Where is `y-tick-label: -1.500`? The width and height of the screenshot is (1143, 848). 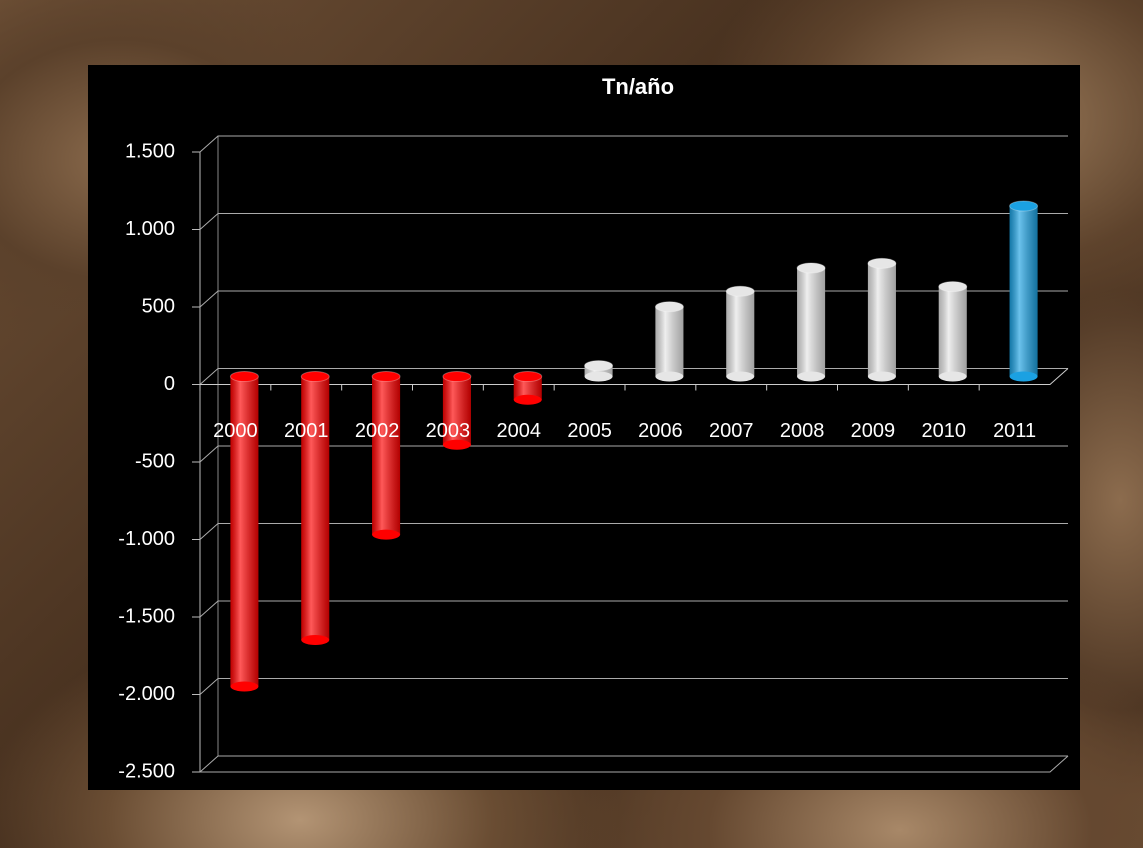
y-tick-label: -1.500 is located at coordinates (146, 616).